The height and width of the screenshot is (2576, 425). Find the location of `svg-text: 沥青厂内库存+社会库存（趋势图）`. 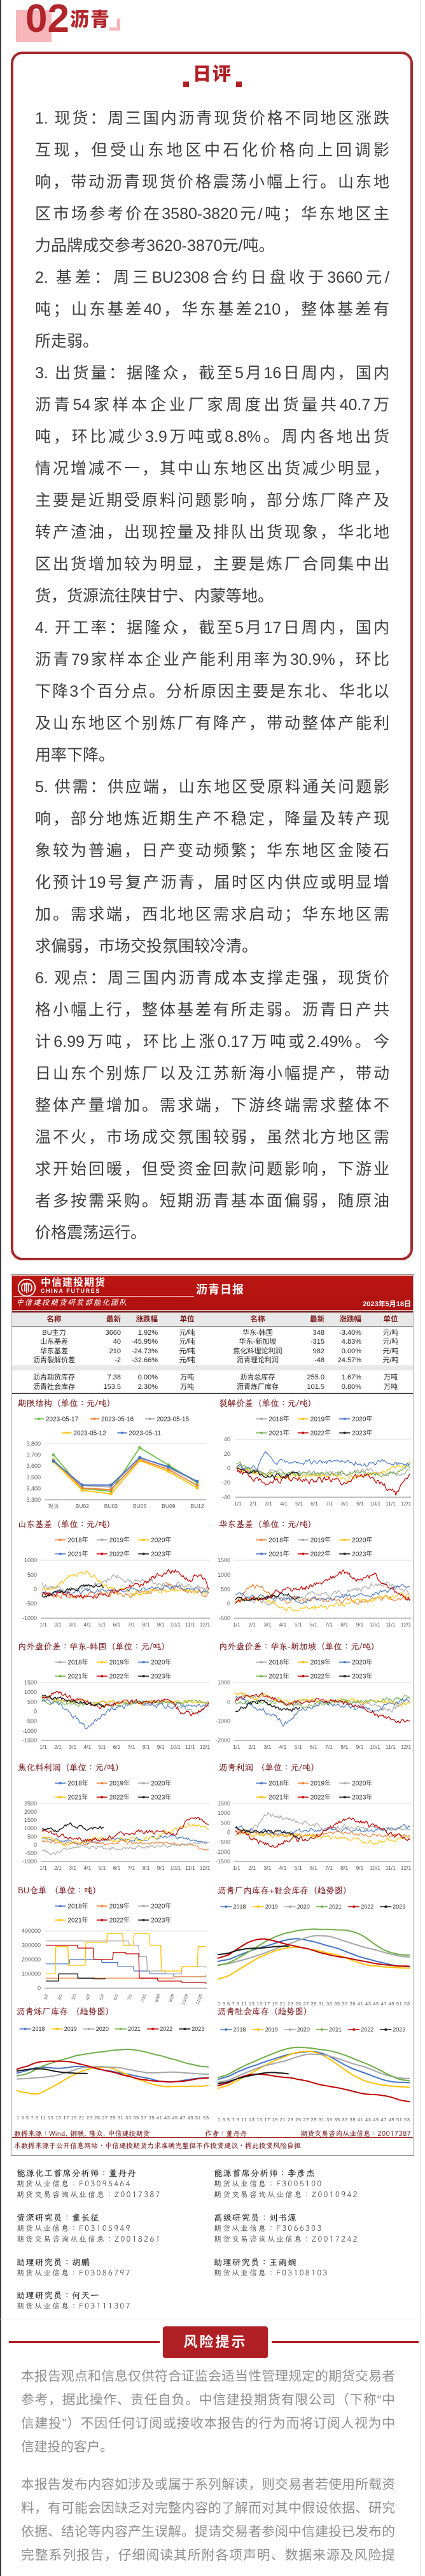

svg-text: 沥青厂内库存+社会库存（趋势图） is located at coordinates (285, 1891).